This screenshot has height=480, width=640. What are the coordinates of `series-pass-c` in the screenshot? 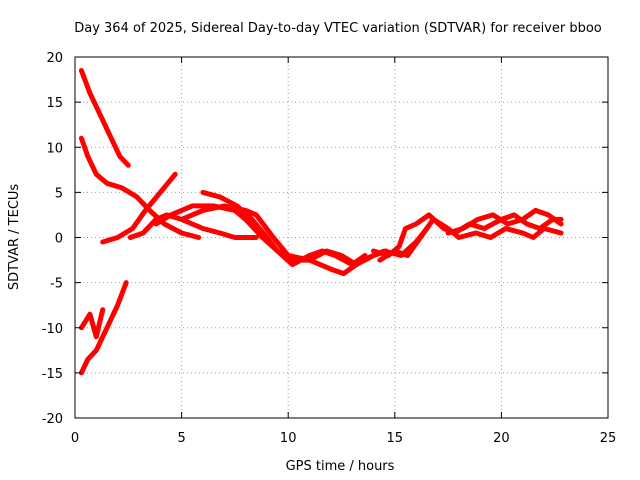 It's located at (103, 328).